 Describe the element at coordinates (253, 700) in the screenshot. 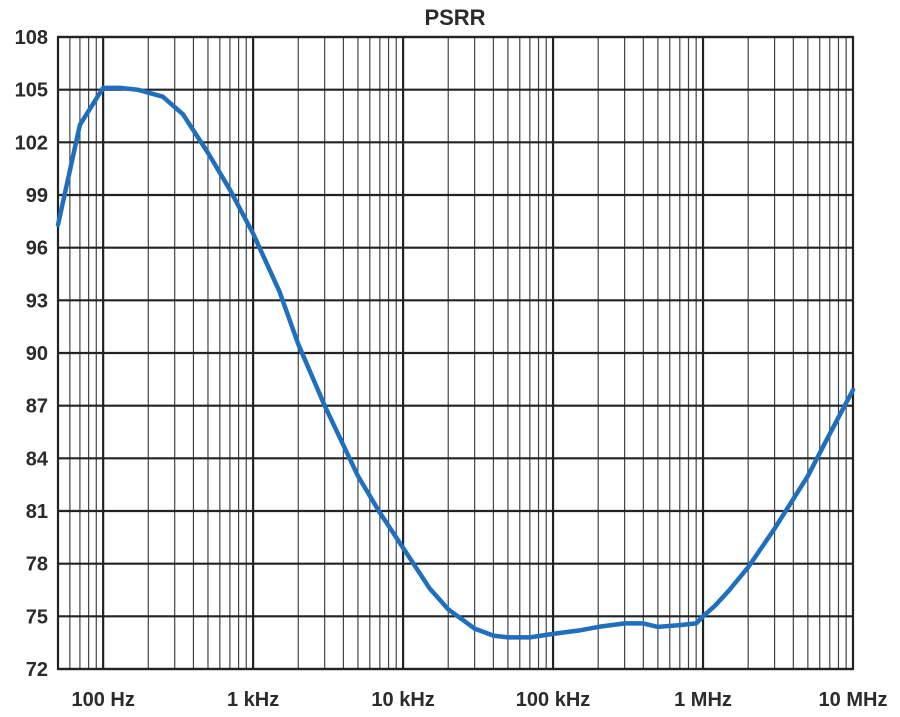

I see `x-tick-label: 1 kHz` at that location.